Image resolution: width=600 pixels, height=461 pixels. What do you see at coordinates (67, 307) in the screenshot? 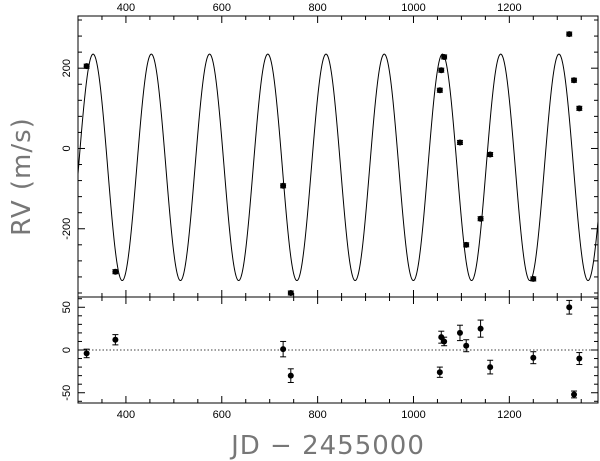
I see `y-tick-label: 50` at bounding box center [67, 307].